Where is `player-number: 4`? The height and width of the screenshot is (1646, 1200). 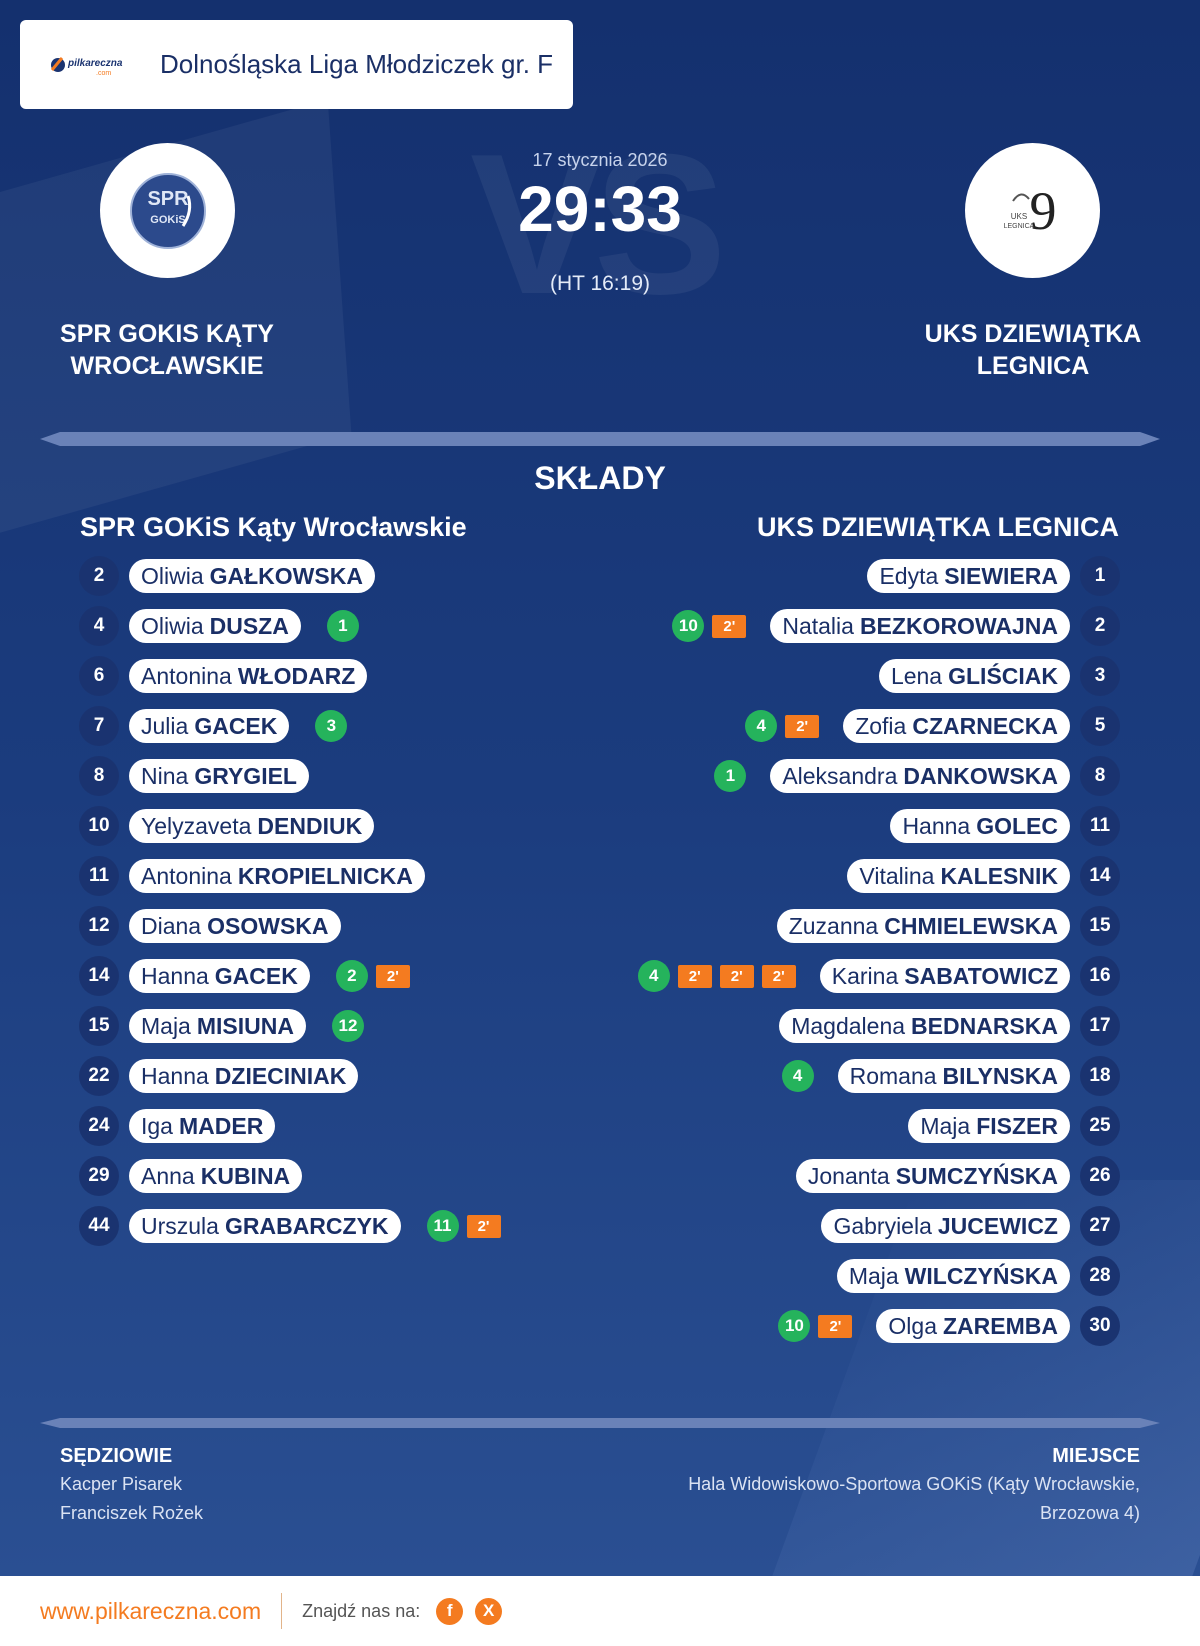 player-number: 4 is located at coordinates (99, 626).